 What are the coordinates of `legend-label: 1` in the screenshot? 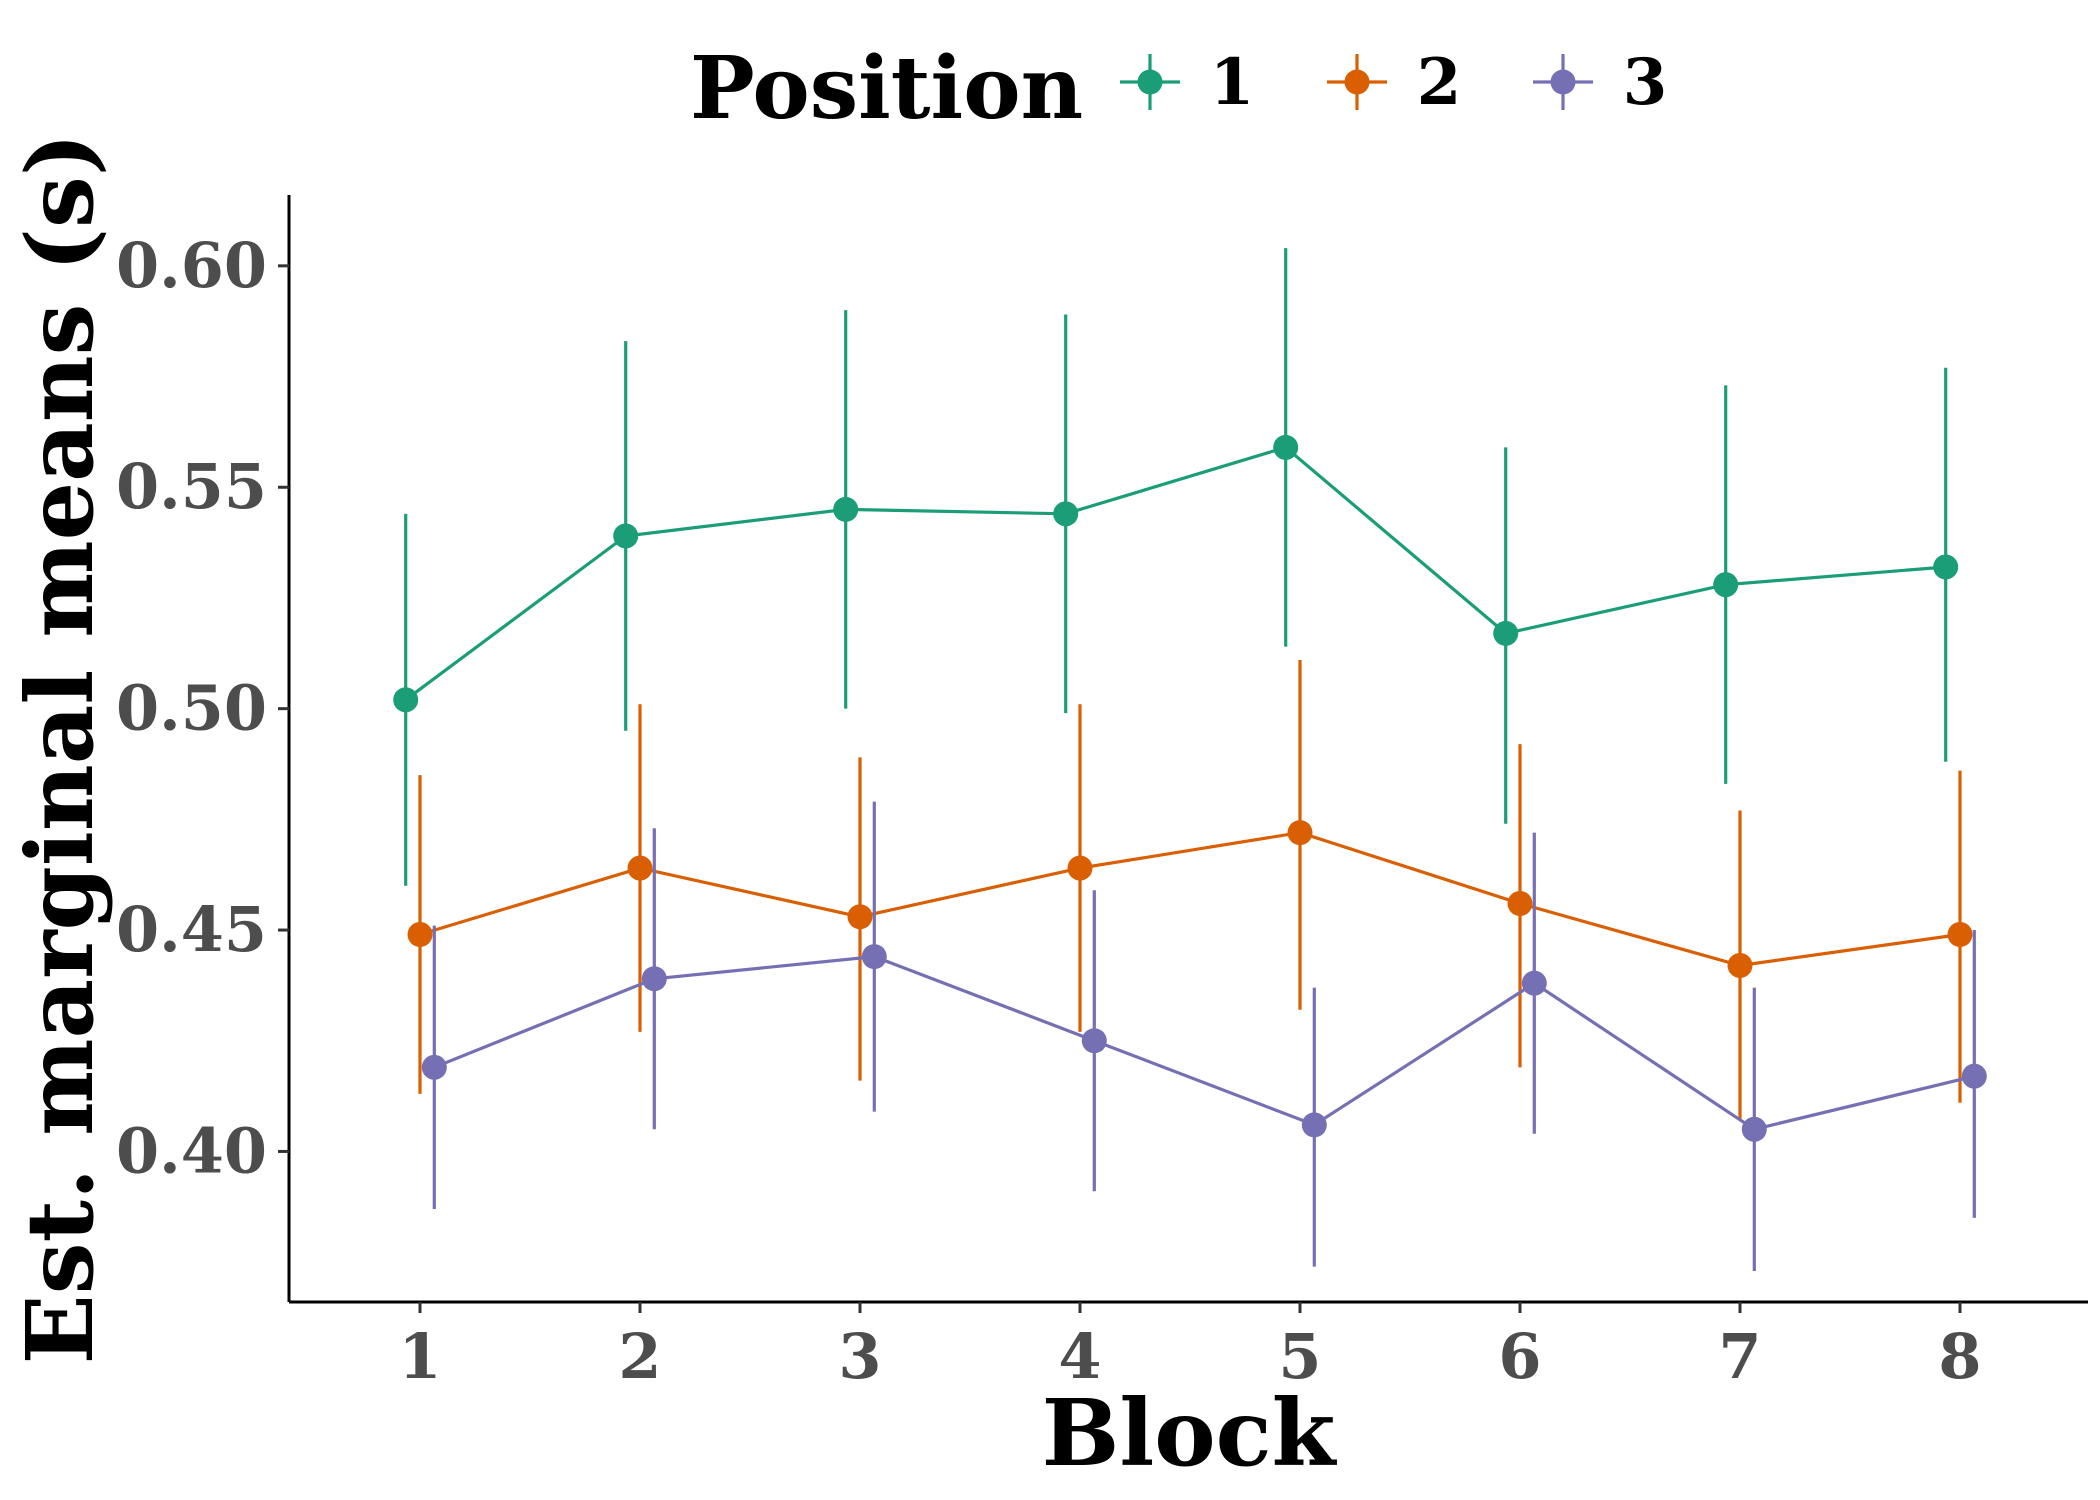 It's located at (1232, 82).